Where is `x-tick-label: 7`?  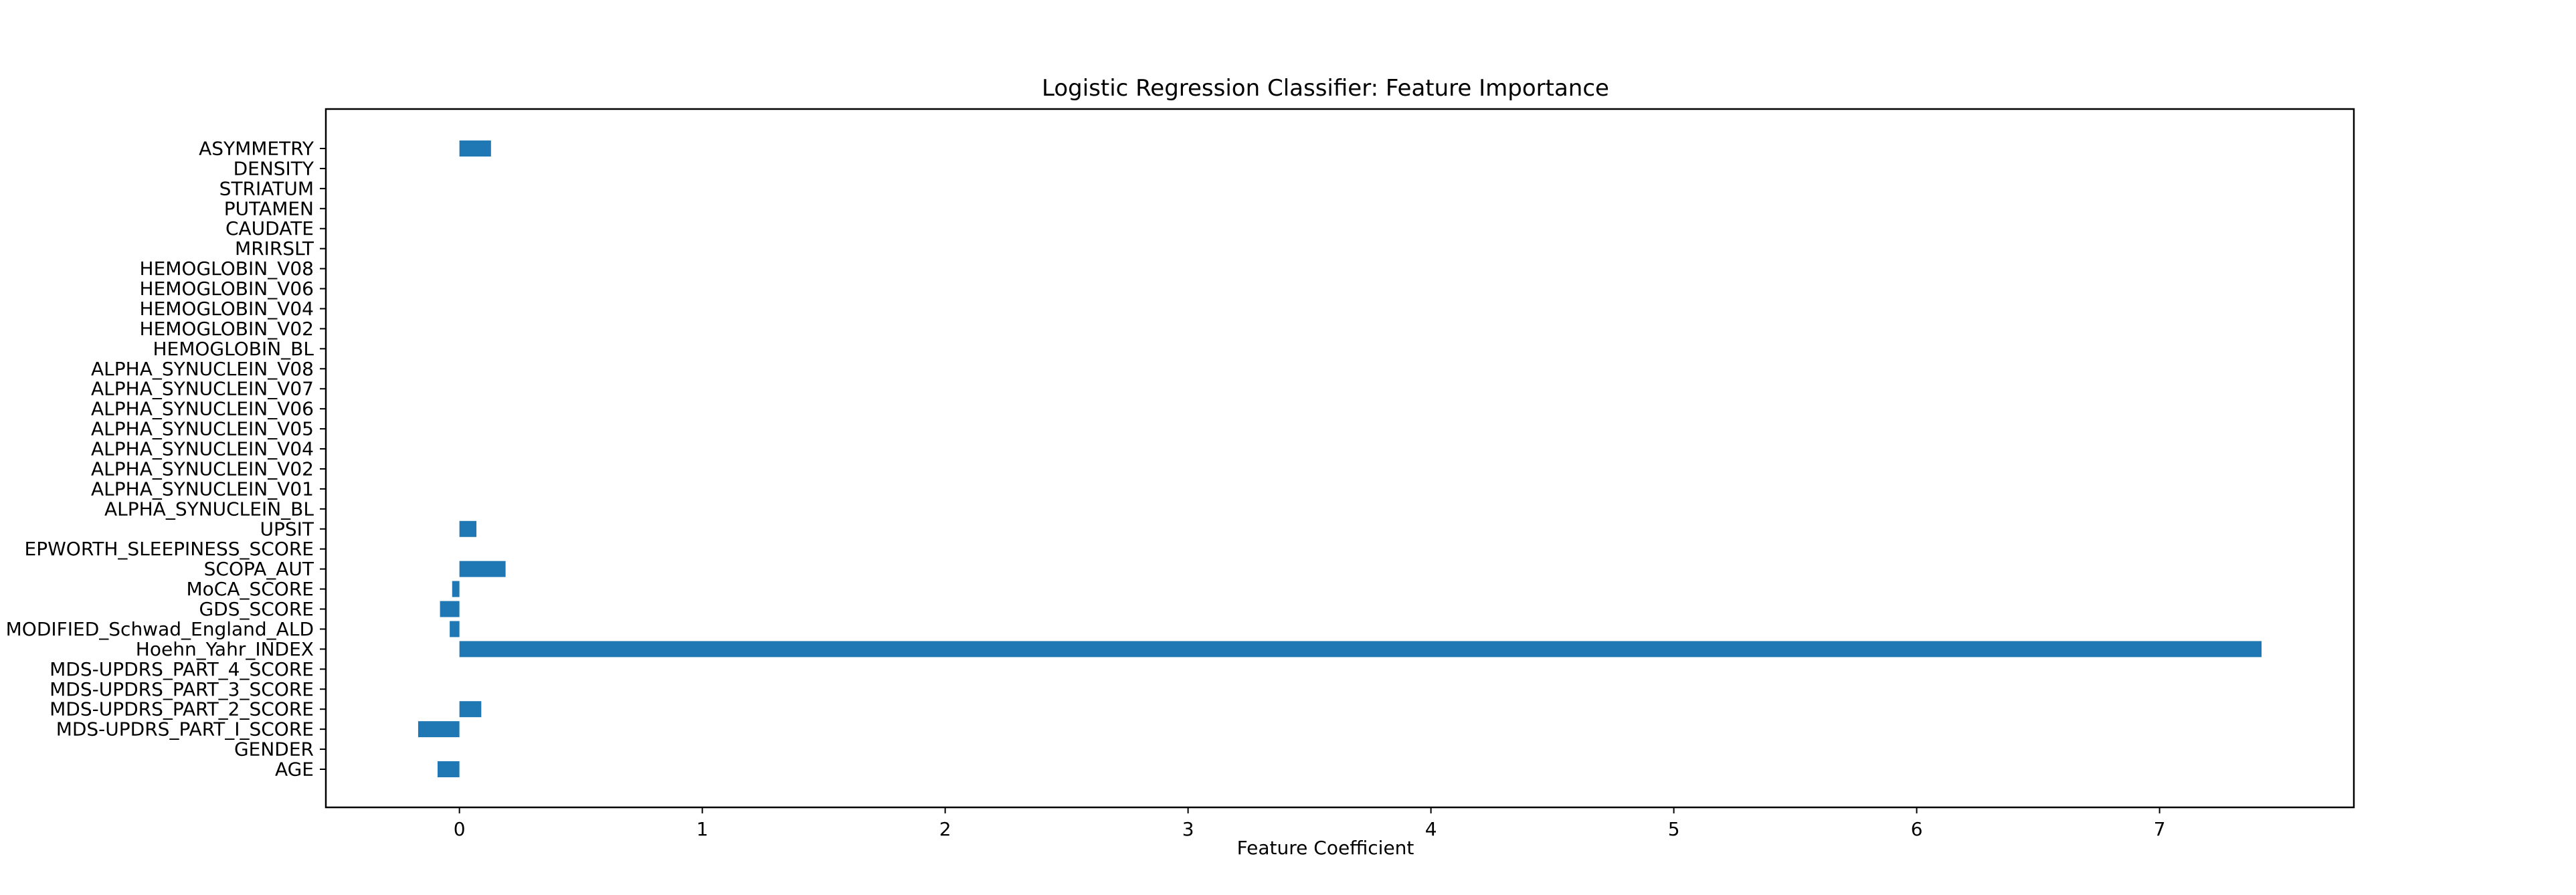
x-tick-label: 7 is located at coordinates (2160, 829).